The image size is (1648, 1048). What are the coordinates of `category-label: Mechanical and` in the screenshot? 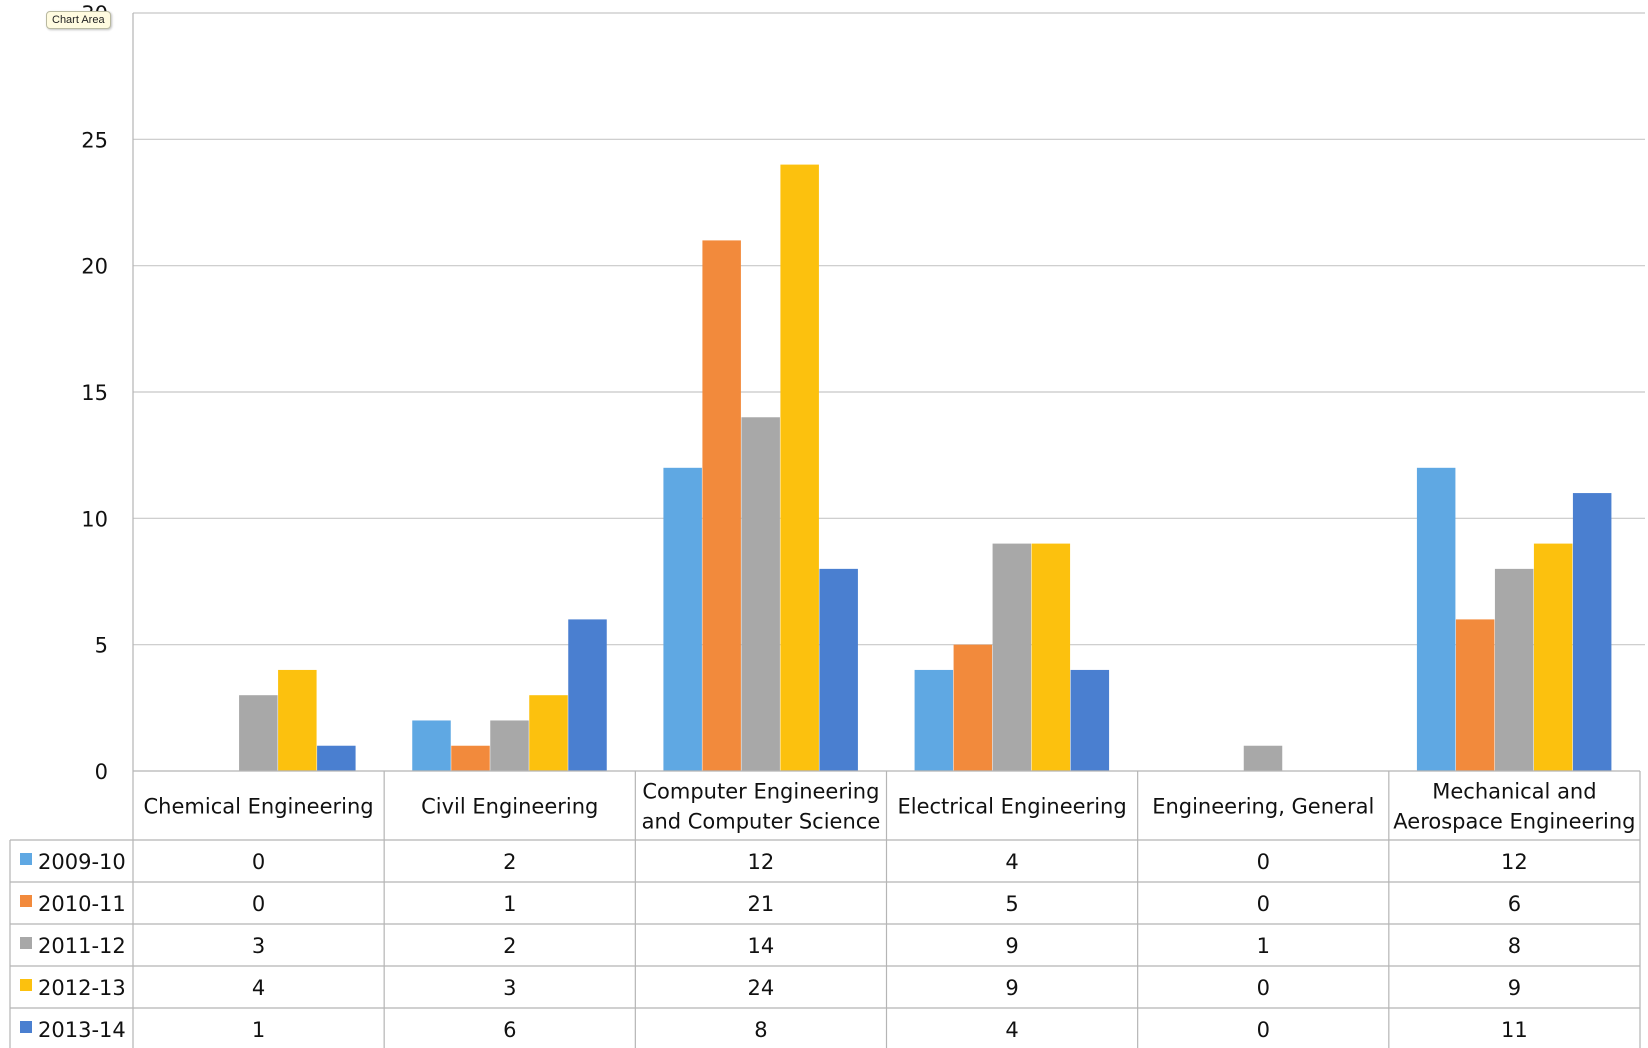 It's located at (1514, 792).